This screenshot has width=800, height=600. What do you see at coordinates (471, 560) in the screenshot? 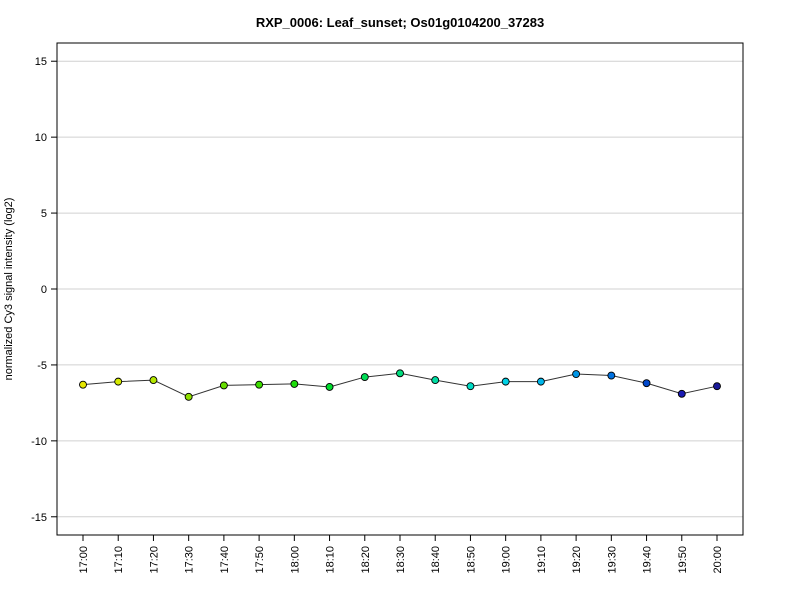
I see `x-tick-label: 18:50` at bounding box center [471, 560].